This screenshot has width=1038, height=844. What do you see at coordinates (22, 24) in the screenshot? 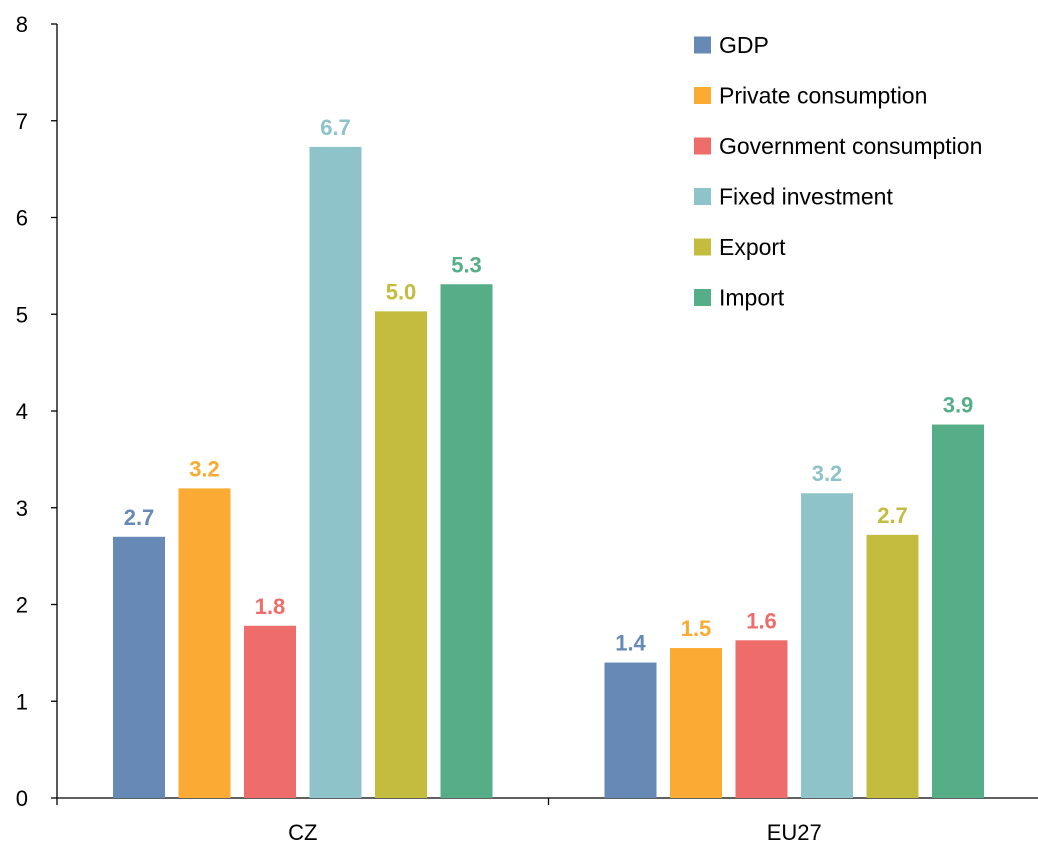
I see `y-tick-label: 8` at bounding box center [22, 24].